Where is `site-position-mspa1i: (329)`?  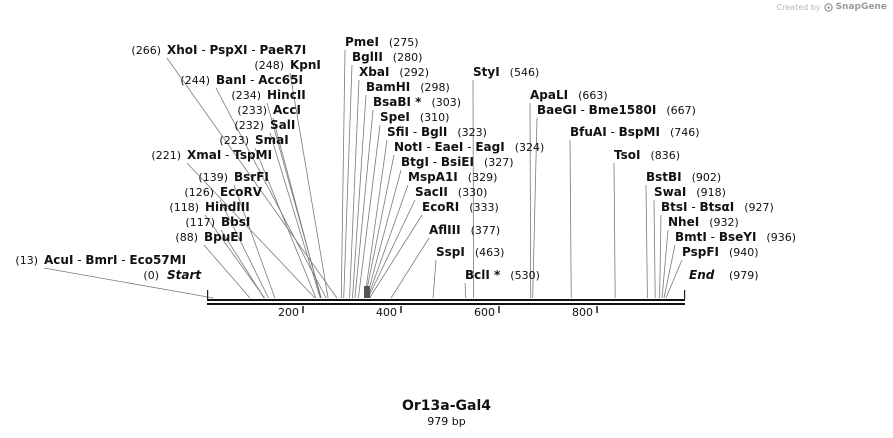 site-position-mspa1i: (329) is located at coordinates (483, 177).